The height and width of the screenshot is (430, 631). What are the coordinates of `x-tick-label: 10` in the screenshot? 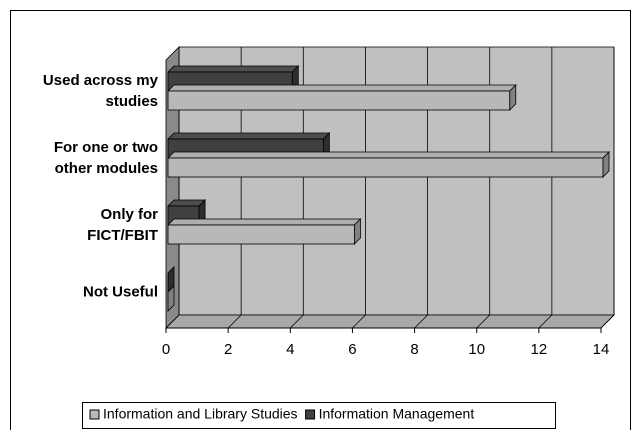 It's located at (476, 349).